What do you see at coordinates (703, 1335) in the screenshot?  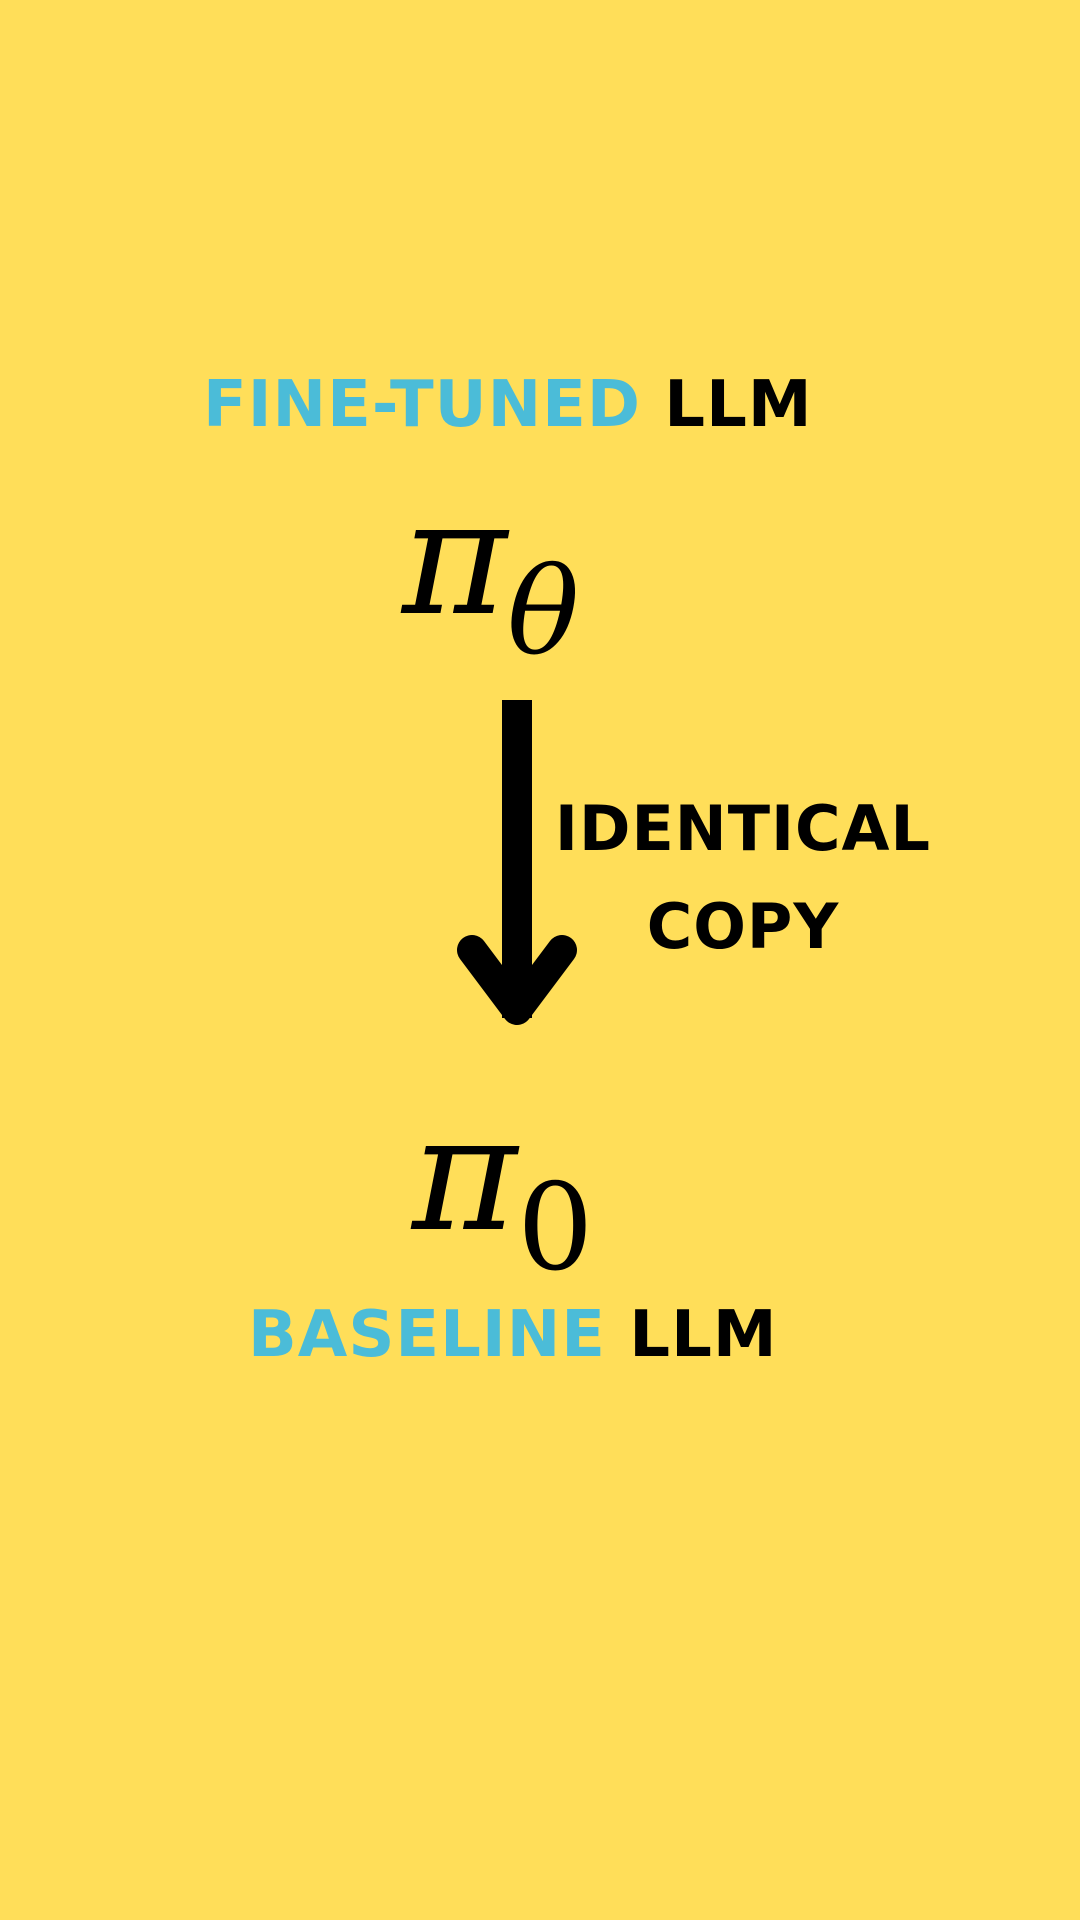 I see `bottom-llm-word: LLM` at bounding box center [703, 1335].